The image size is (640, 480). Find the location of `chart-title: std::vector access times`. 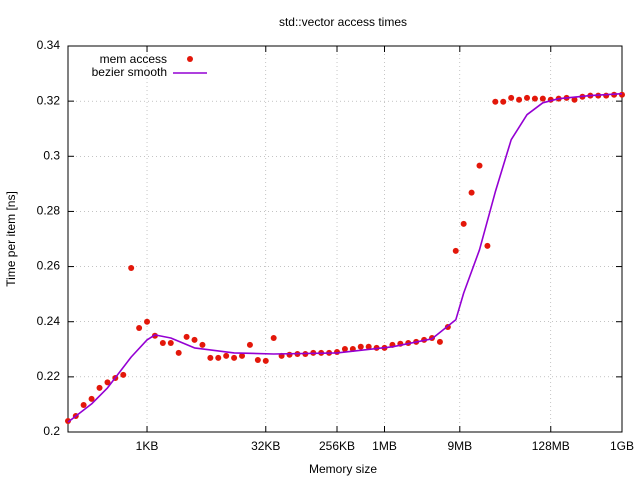

chart-title: std::vector access times is located at coordinates (343, 22).